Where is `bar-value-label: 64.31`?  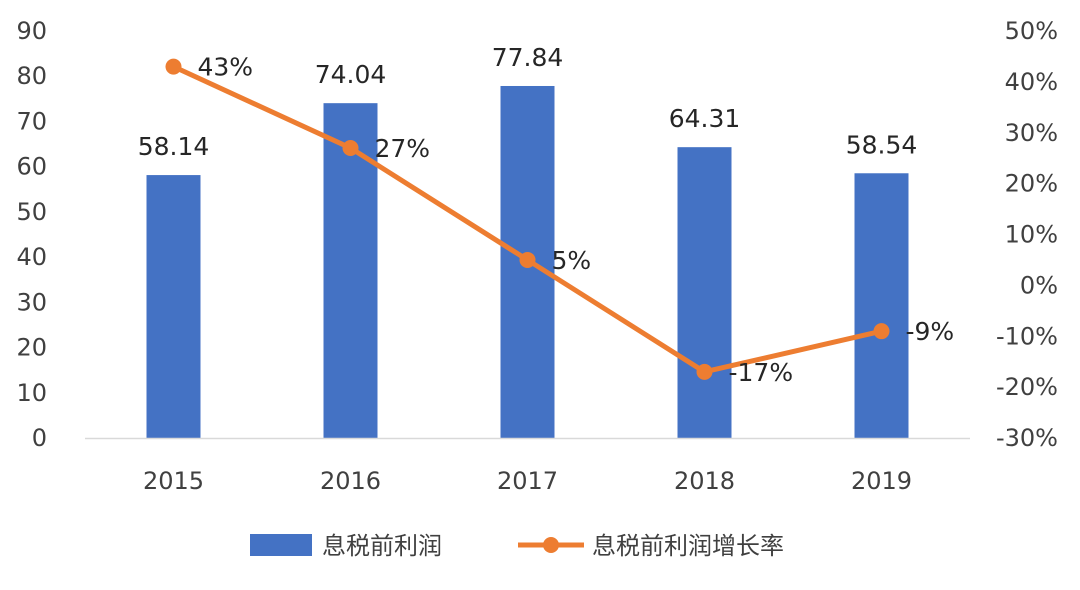
bar-value-label: 64.31 is located at coordinates (705, 118).